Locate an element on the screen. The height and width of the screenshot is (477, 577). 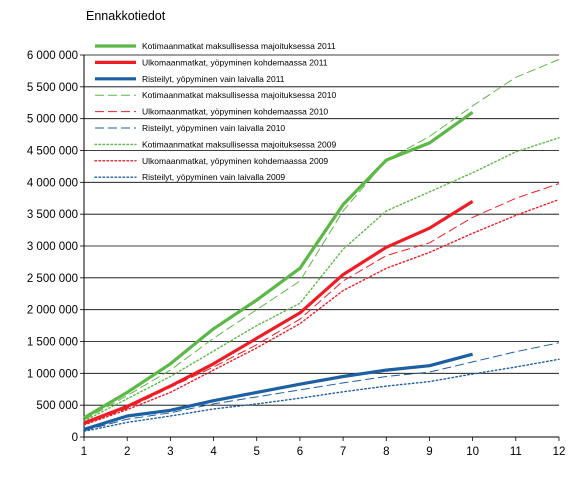
legend-label: Risteilyt, yöpyminen vain laivalla 2009 is located at coordinates (213, 177).